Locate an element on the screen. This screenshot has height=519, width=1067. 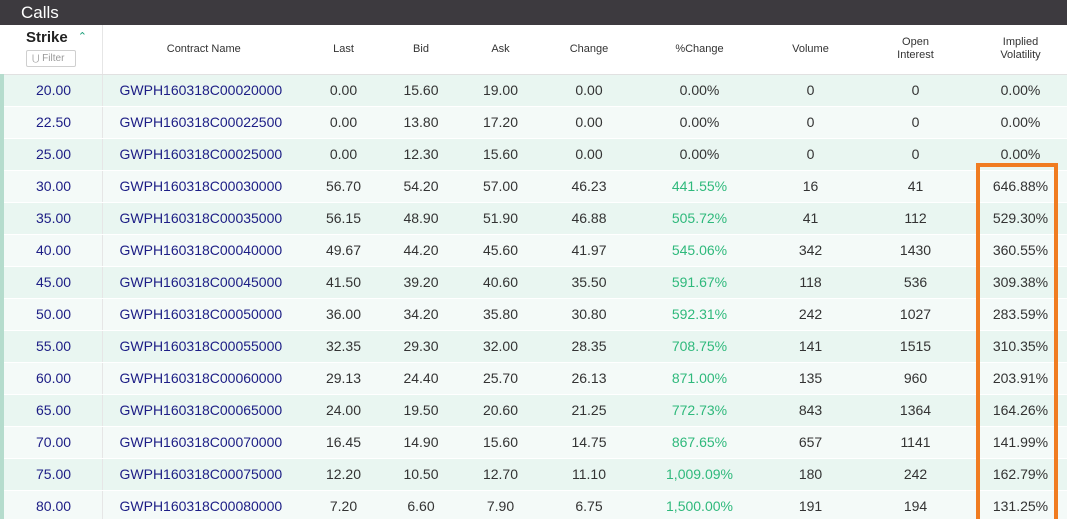
filter-placeholder: Filter is located at coordinates (53, 58).